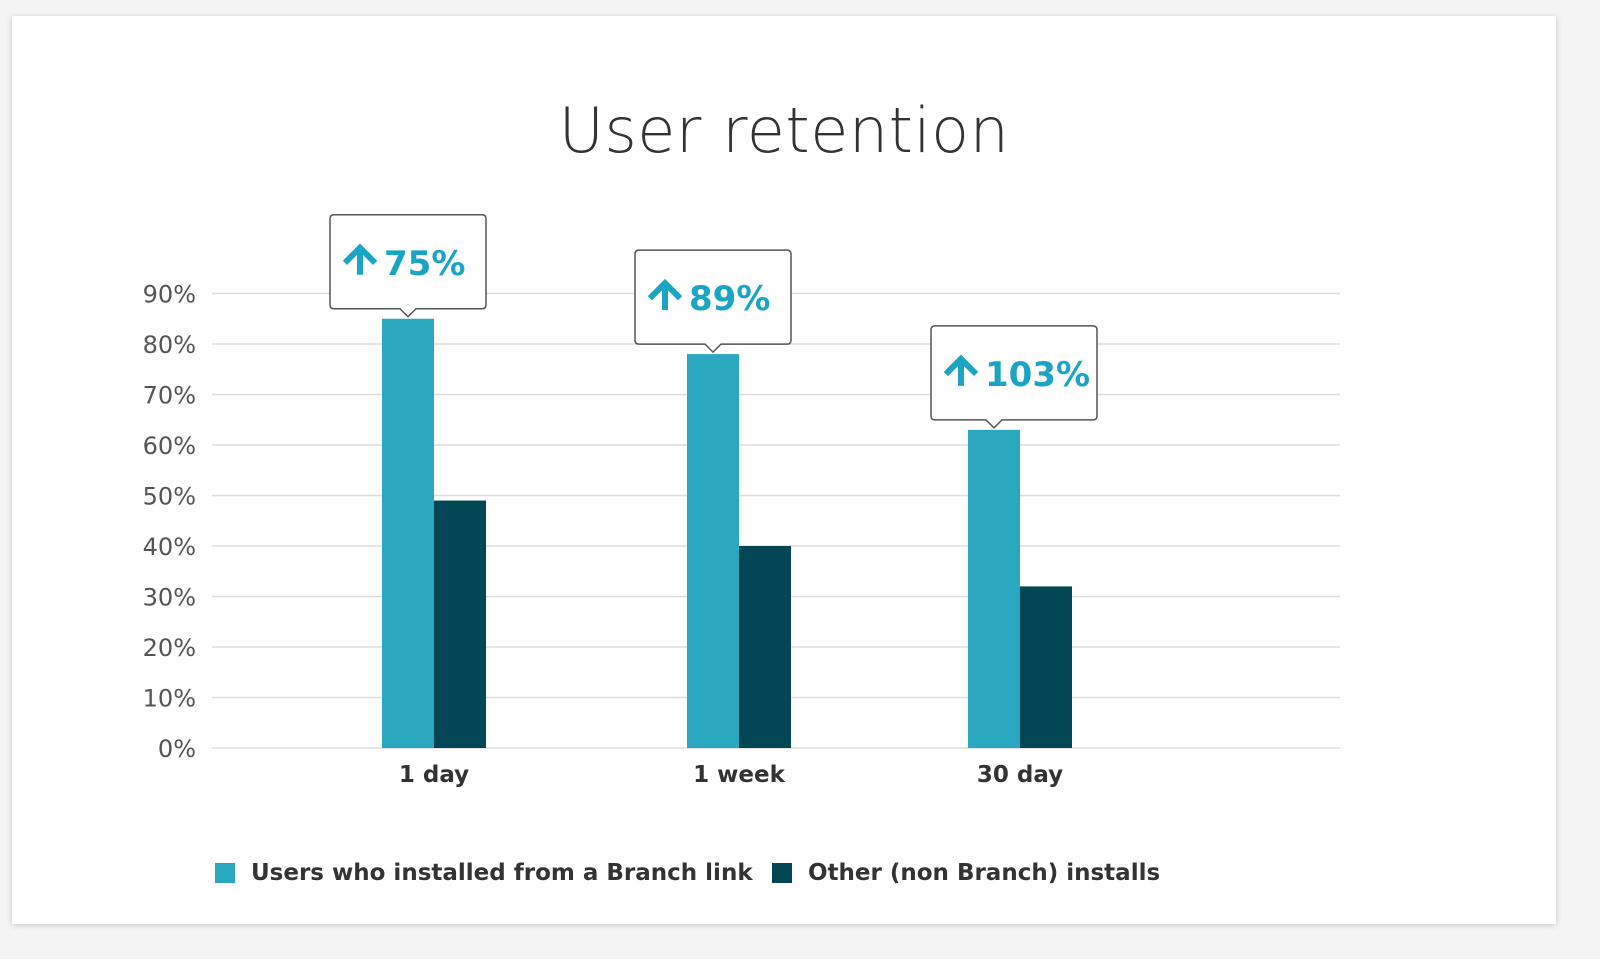  What do you see at coordinates (169, 497) in the screenshot?
I see `y-tick-label: 50%` at bounding box center [169, 497].